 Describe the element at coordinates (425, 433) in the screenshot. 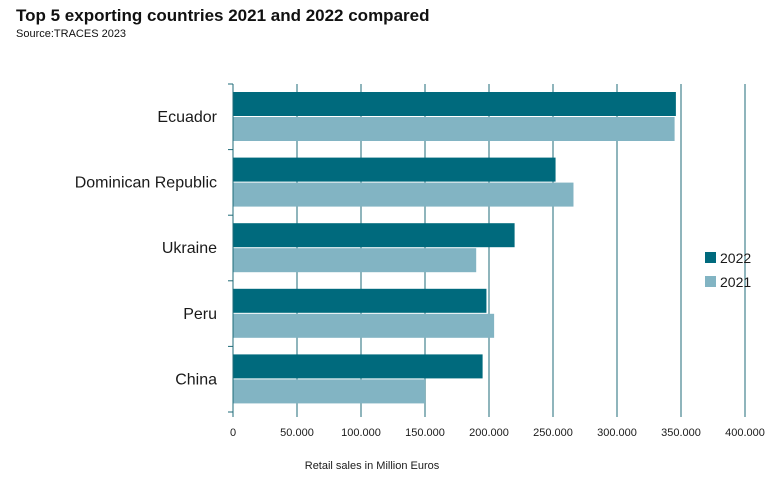

I see `x-tick-label: 150.000` at that location.